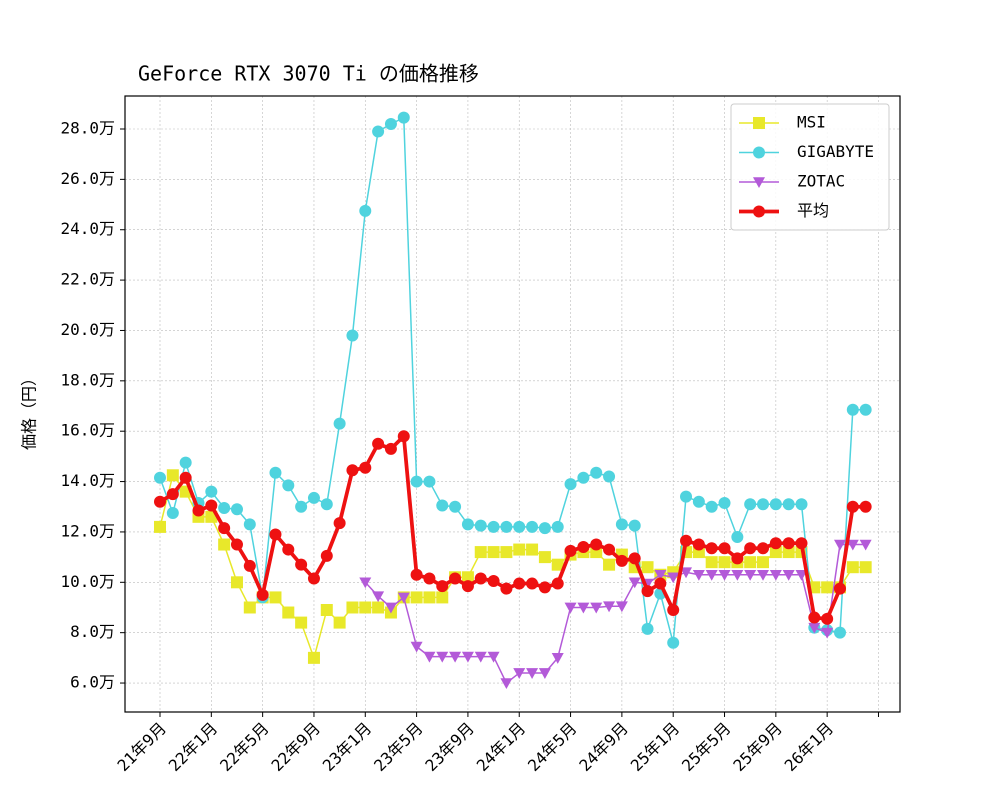  What do you see at coordinates (87, 228) in the screenshot?
I see `y-tick-label: 24.0万` at bounding box center [87, 228].